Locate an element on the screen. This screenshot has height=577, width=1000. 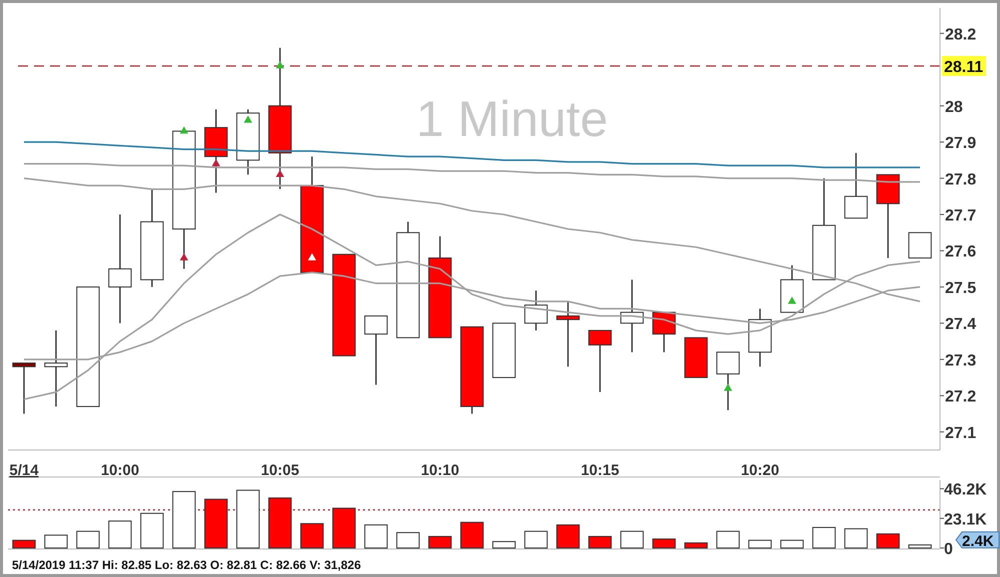
x-tick-label: 5/14 is located at coordinates (24, 470).